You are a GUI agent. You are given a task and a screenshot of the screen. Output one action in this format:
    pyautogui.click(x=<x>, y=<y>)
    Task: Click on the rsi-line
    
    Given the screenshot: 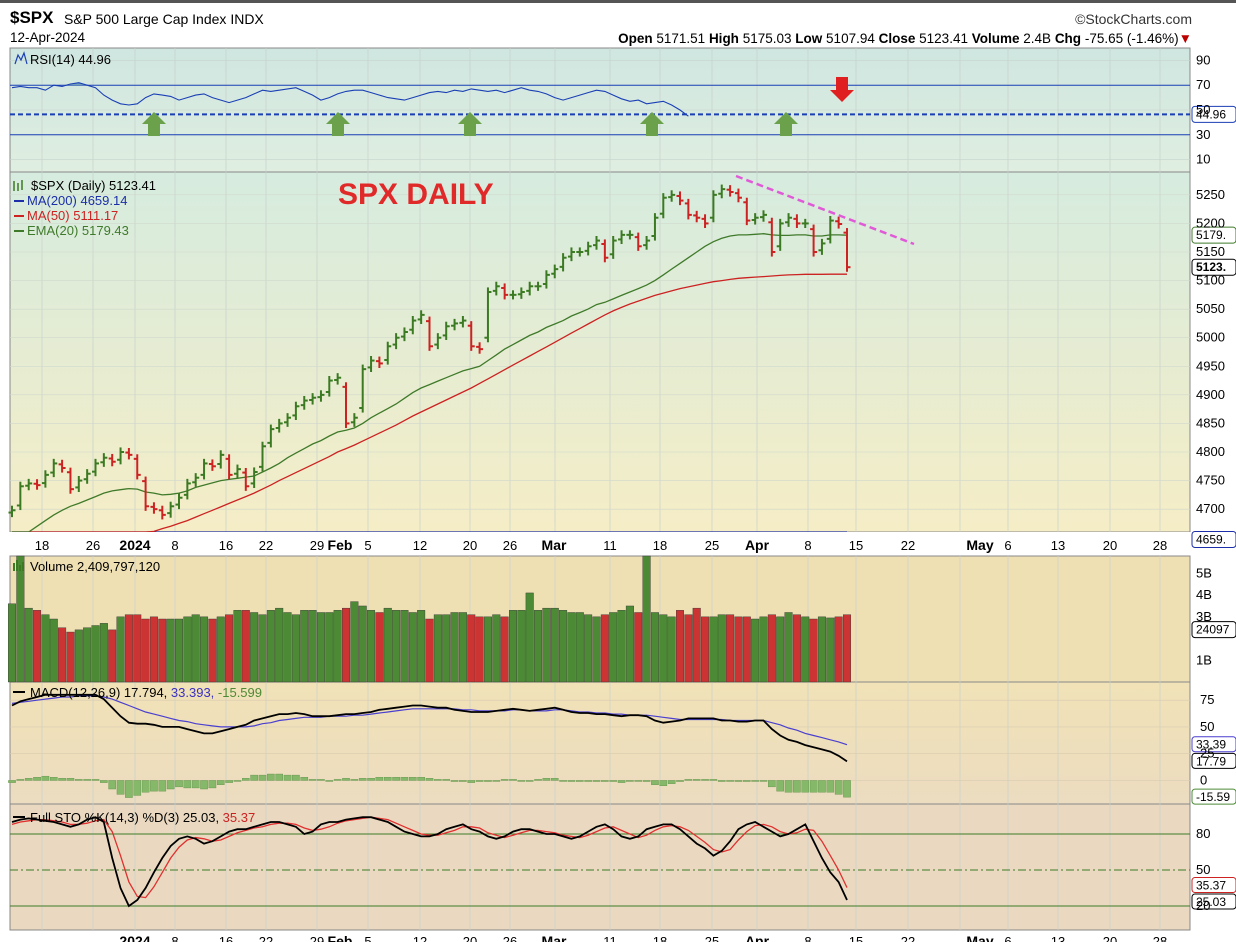 What is the action you would take?
    pyautogui.click(x=350, y=99)
    